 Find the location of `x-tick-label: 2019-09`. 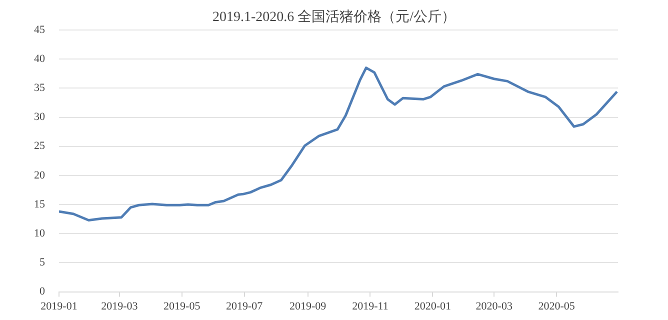

x-tick-label: 2019-09 is located at coordinates (308, 306).